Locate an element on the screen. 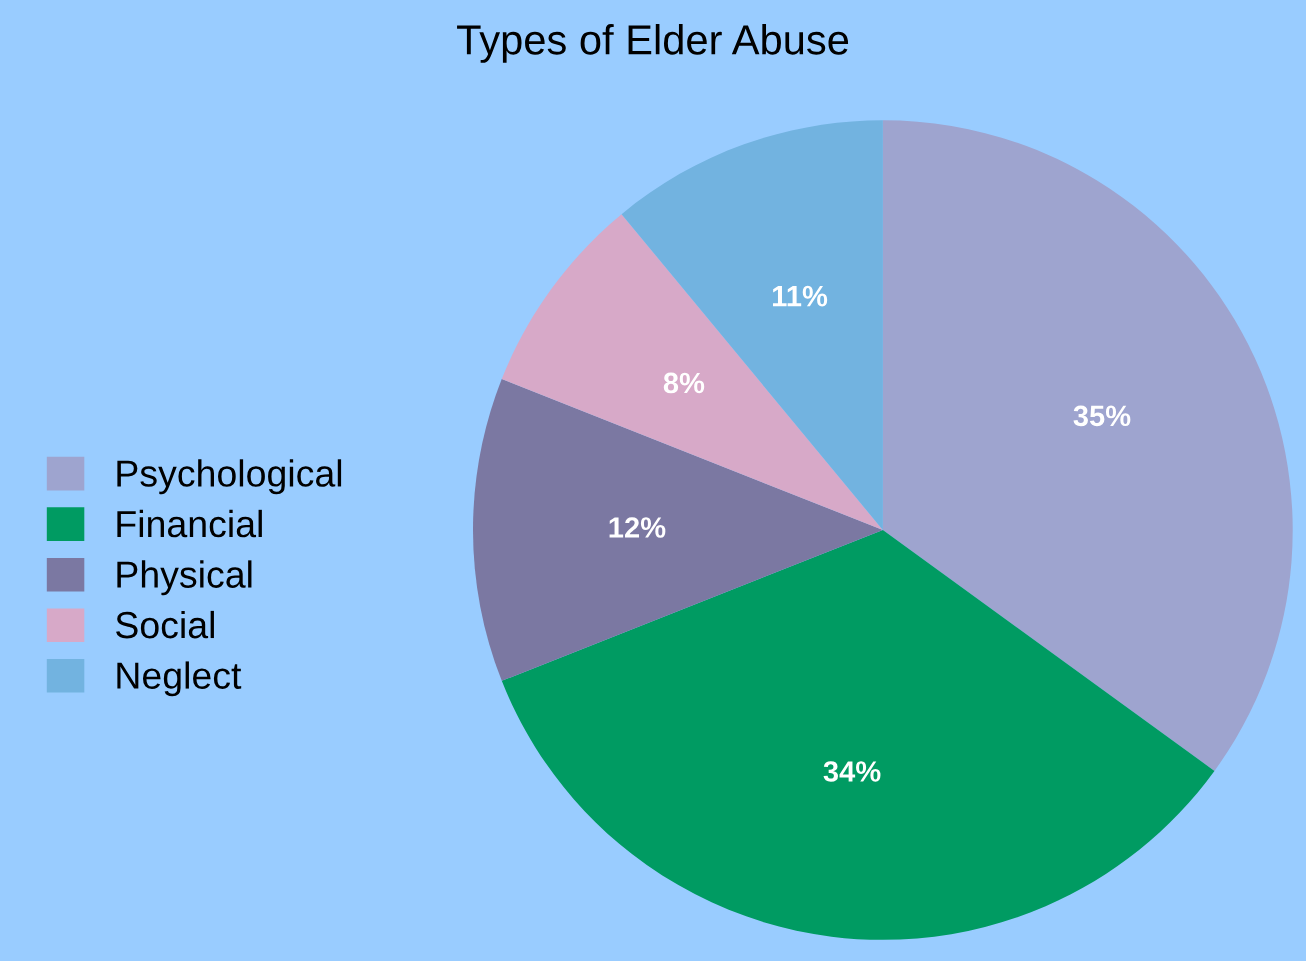  legend-label: Social is located at coordinates (165, 624).